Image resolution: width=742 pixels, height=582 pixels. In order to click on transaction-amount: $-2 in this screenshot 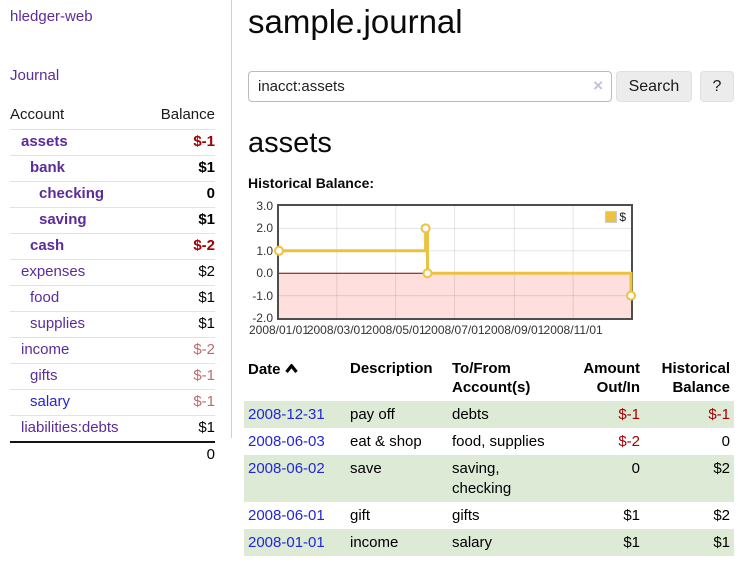, I will do `click(629, 441)`.